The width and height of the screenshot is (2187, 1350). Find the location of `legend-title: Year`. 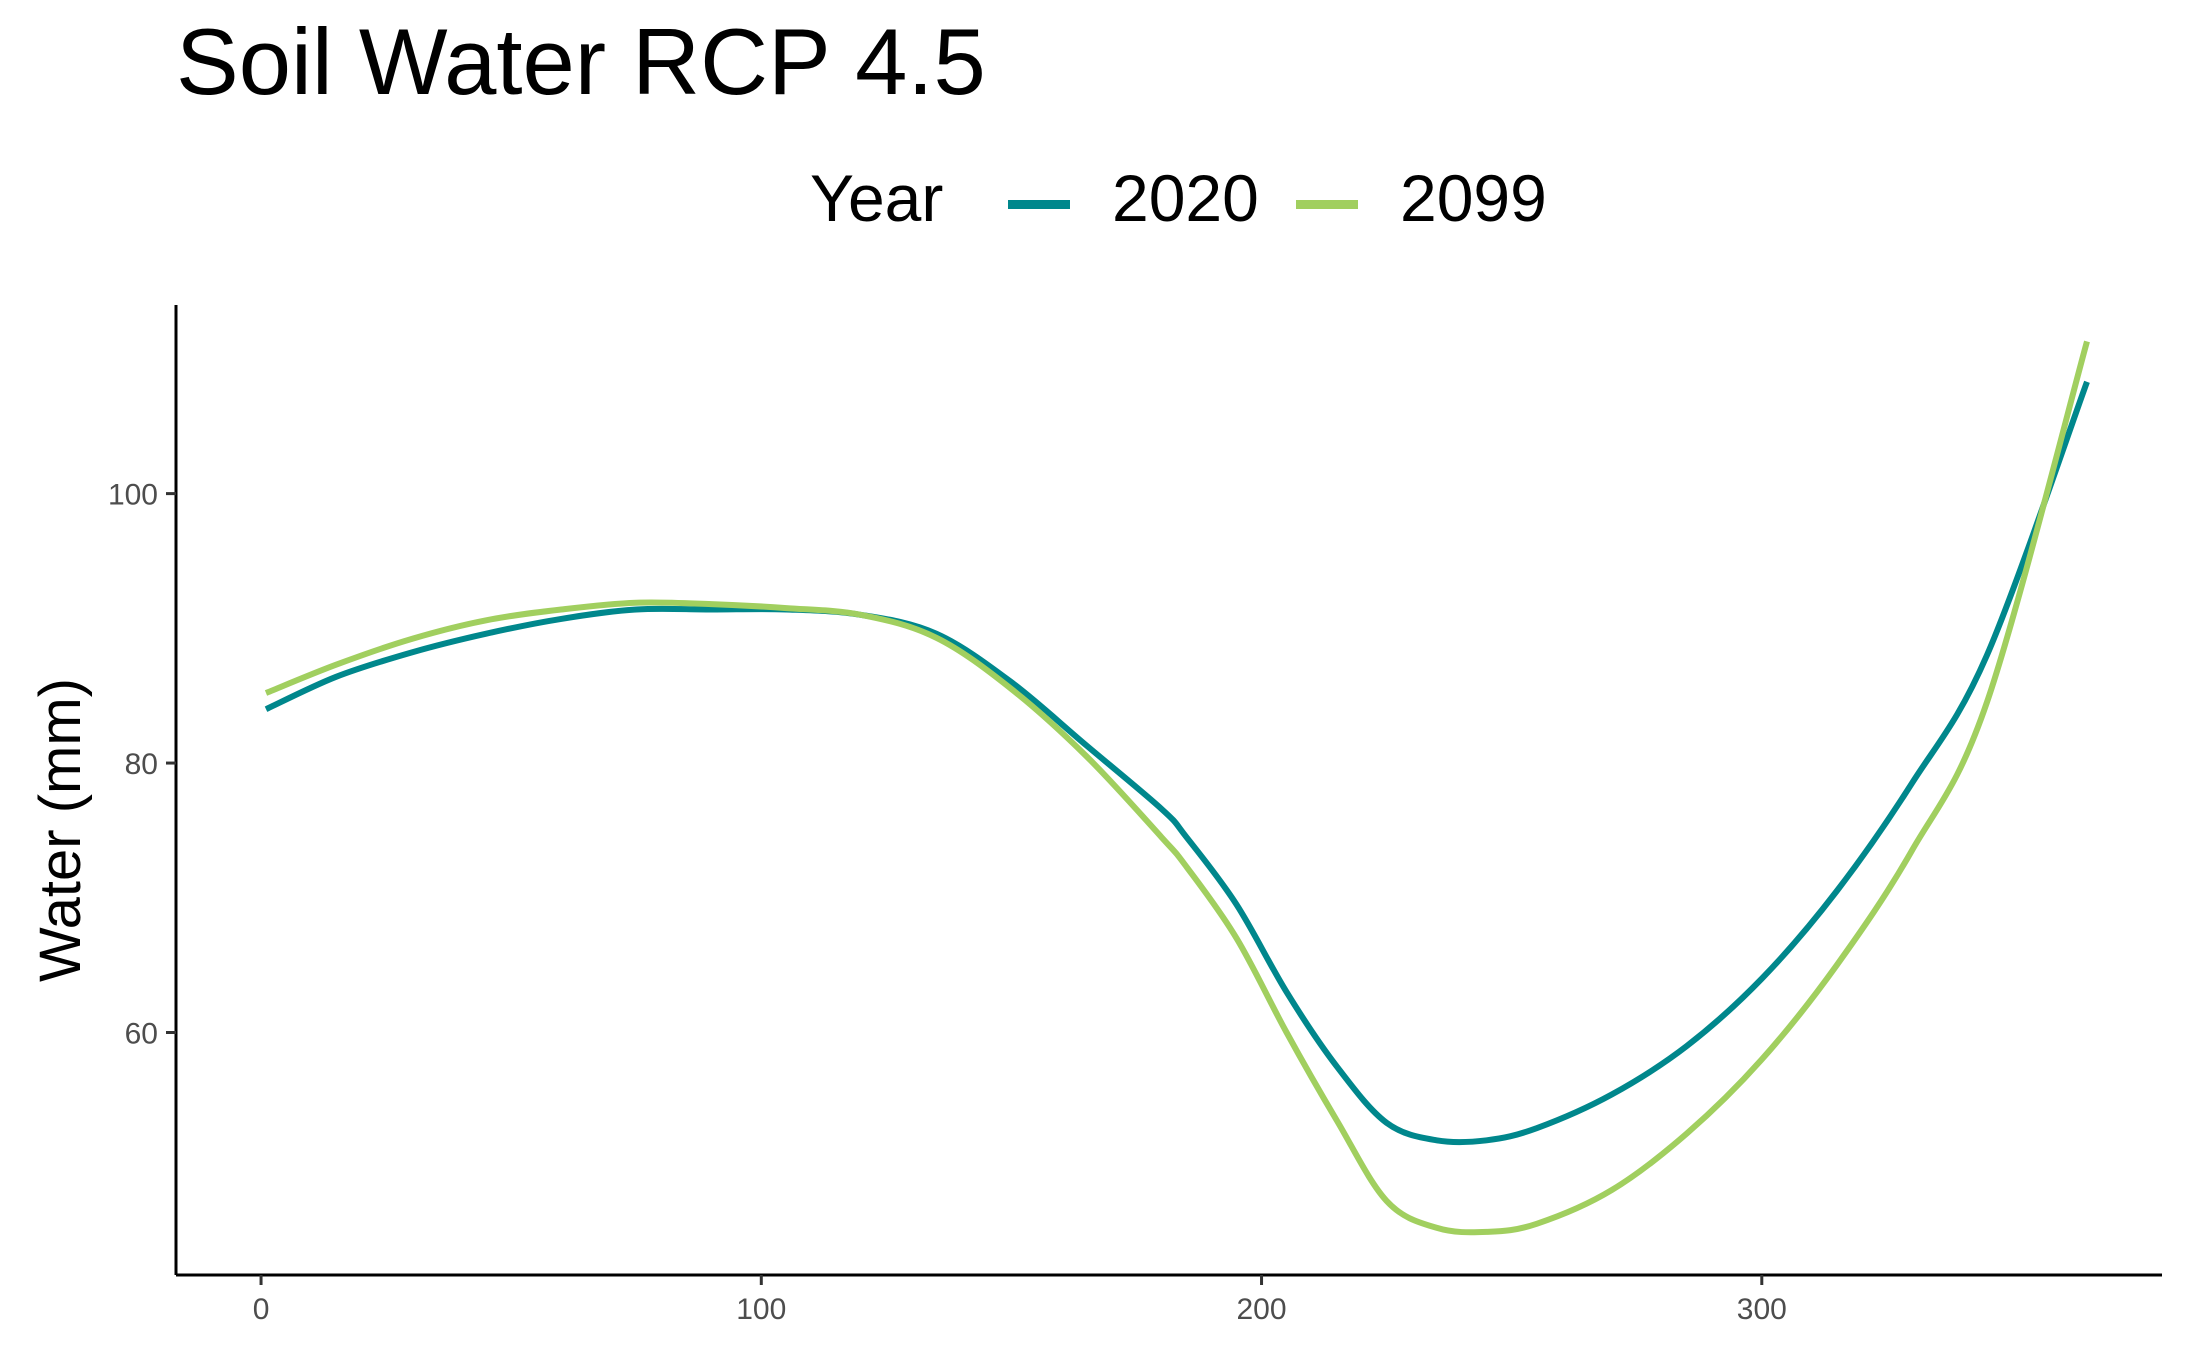

legend-title: Year is located at coordinates (877, 198).